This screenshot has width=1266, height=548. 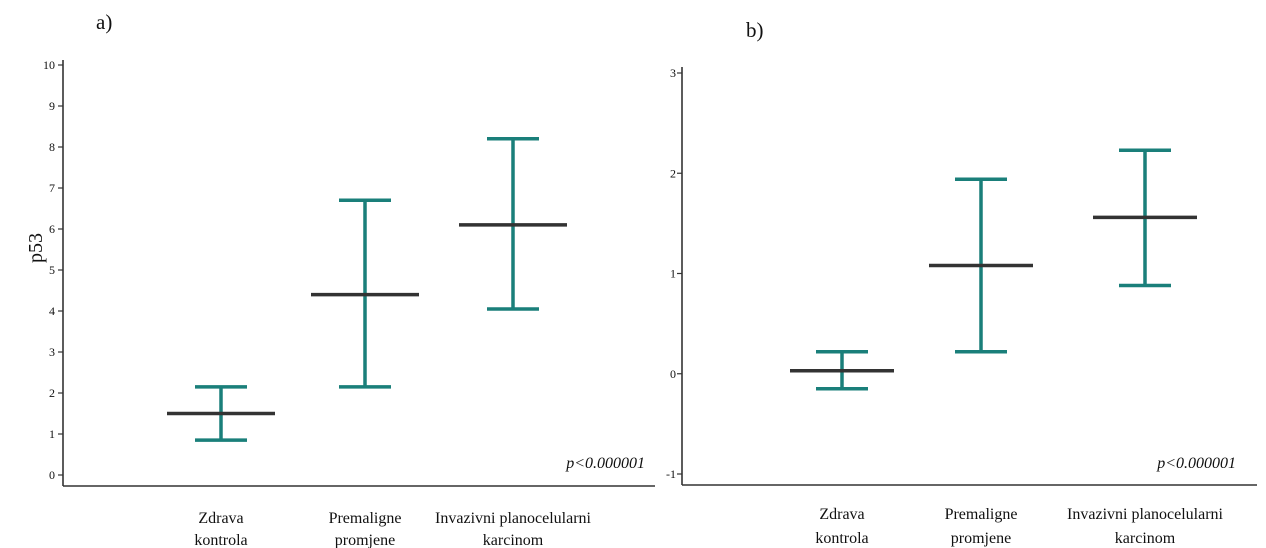 I want to click on y-tick-label-a: 5, so click(x=52, y=270).